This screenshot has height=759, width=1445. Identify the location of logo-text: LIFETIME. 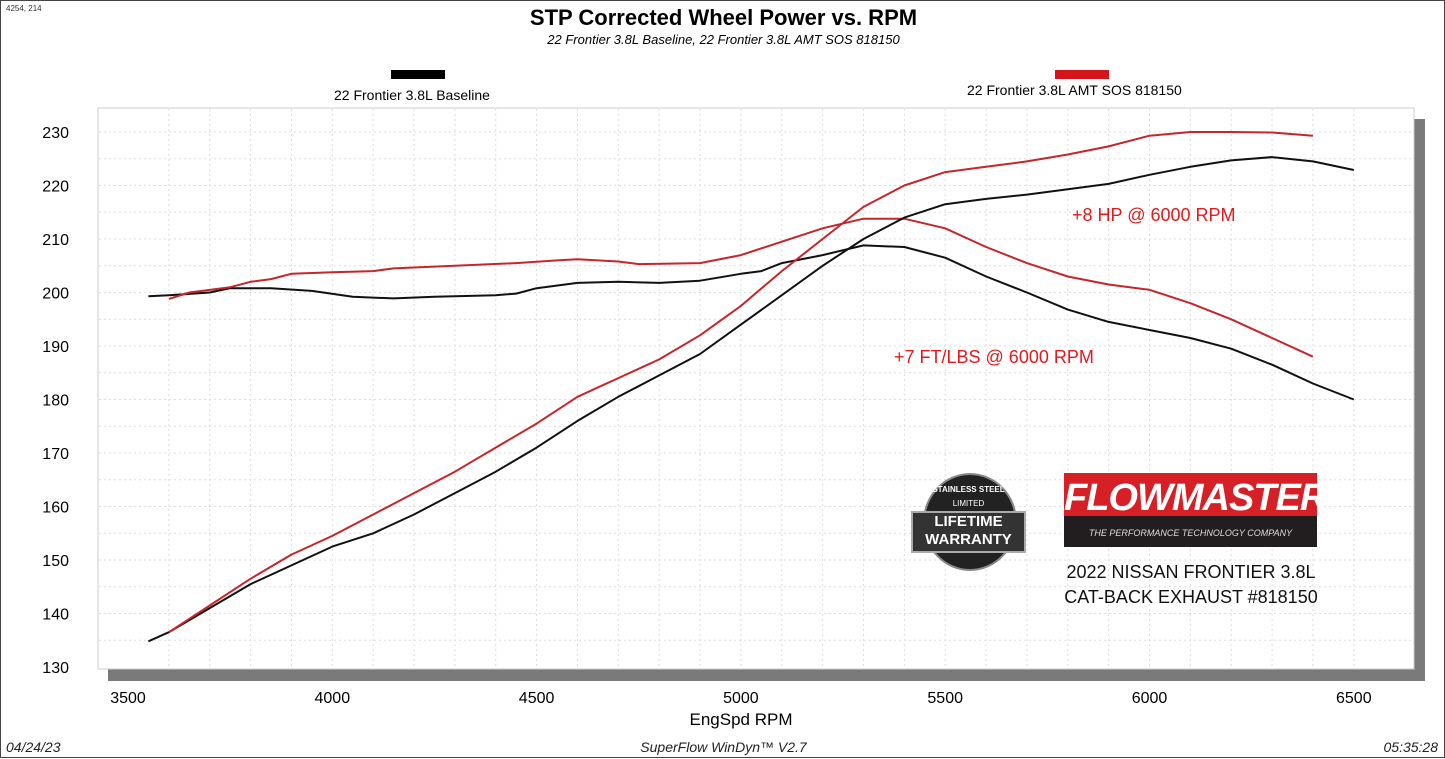
(968, 521).